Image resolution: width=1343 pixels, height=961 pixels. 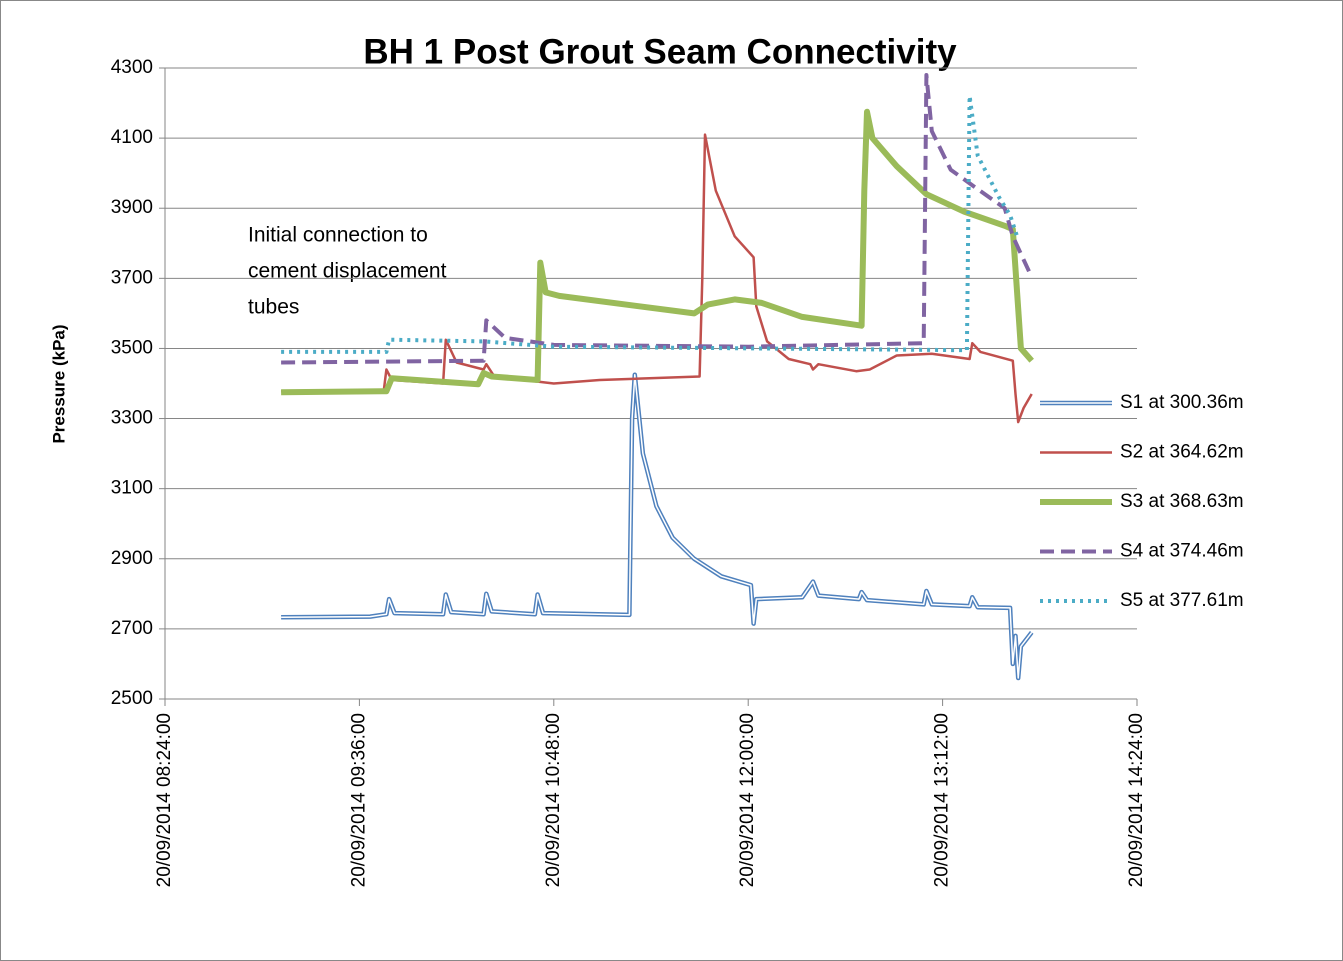 What do you see at coordinates (1182, 452) in the screenshot?
I see `legend-label: S2 at 364.62m` at bounding box center [1182, 452].